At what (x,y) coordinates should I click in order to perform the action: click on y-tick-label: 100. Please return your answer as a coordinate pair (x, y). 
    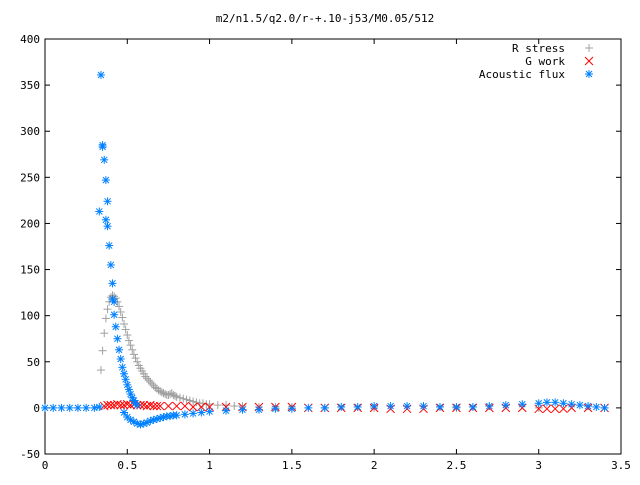
    Looking at the image, I should click on (30, 316).